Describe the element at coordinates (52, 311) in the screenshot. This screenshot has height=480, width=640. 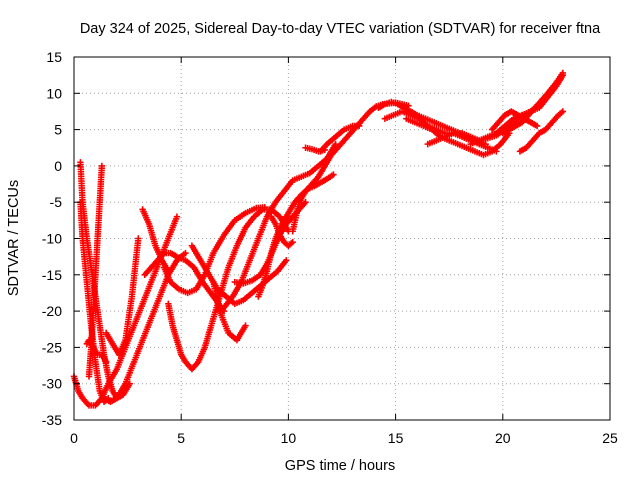
I see `y-tick-label: -20` at that location.